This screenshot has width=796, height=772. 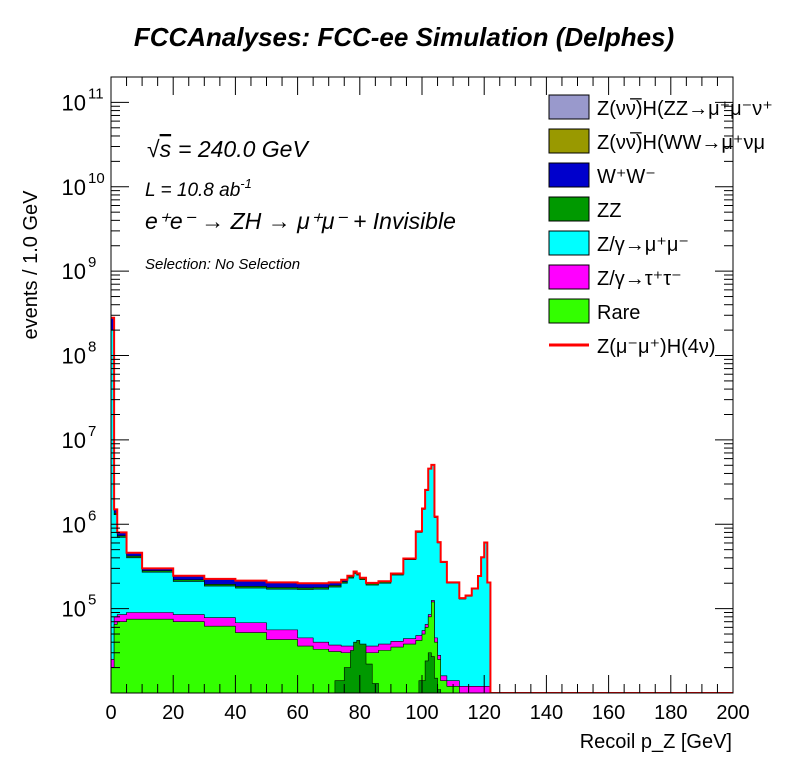 I want to click on x-tick-label: 40, so click(x=235, y=713).